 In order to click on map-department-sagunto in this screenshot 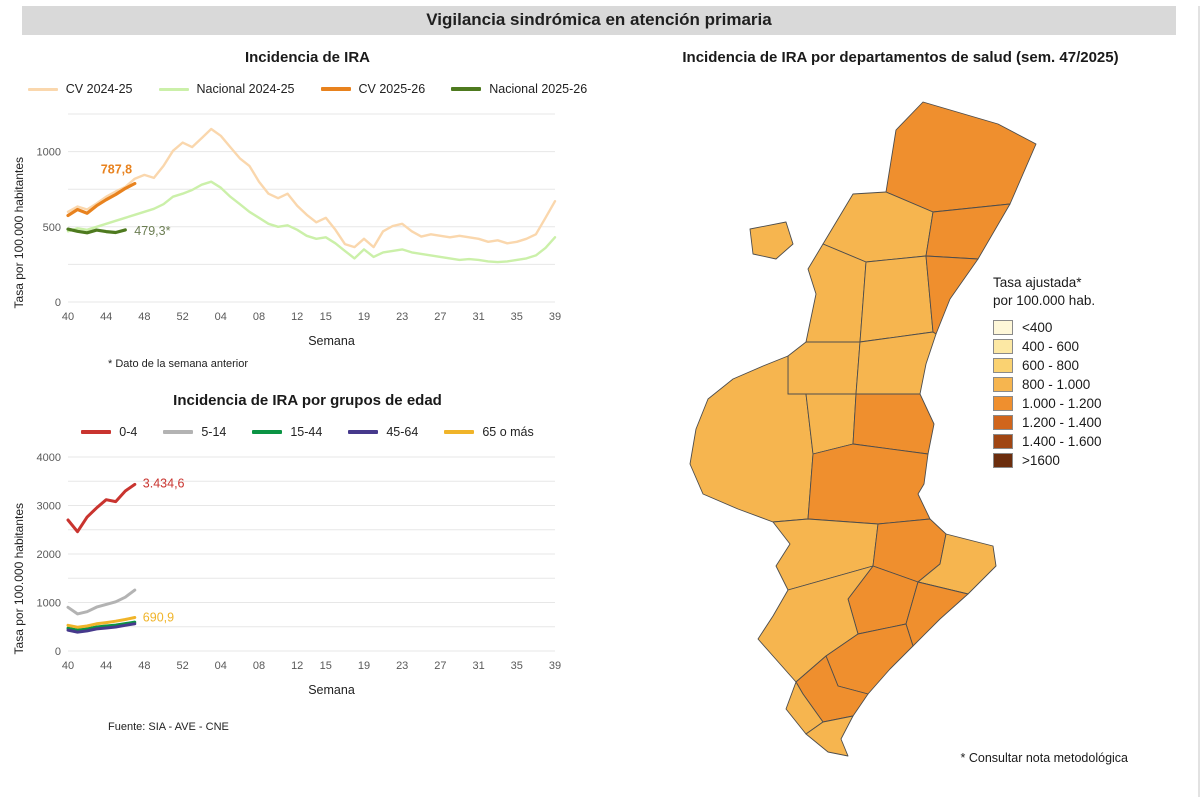, I will do `click(896, 363)`.